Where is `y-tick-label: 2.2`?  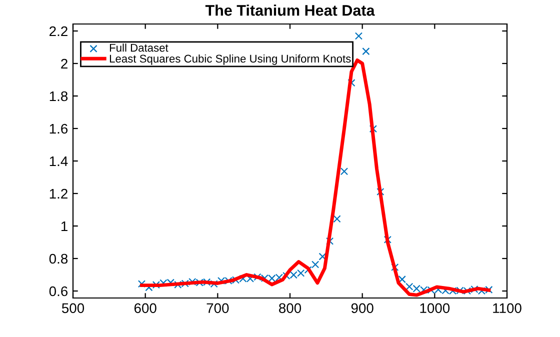 y-tick-label: 2.2 is located at coordinates (59, 31).